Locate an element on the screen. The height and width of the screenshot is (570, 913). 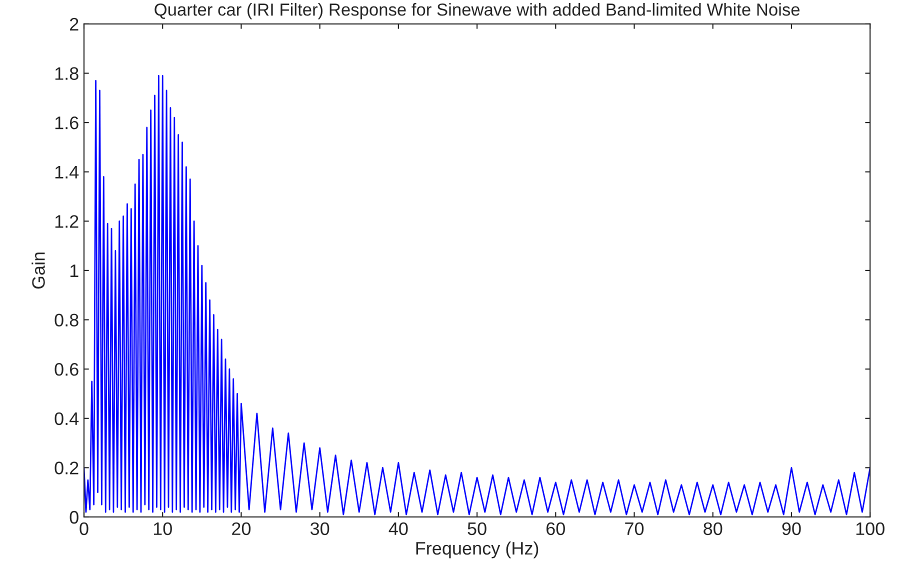
x-tick-label: 10 is located at coordinates (163, 529).